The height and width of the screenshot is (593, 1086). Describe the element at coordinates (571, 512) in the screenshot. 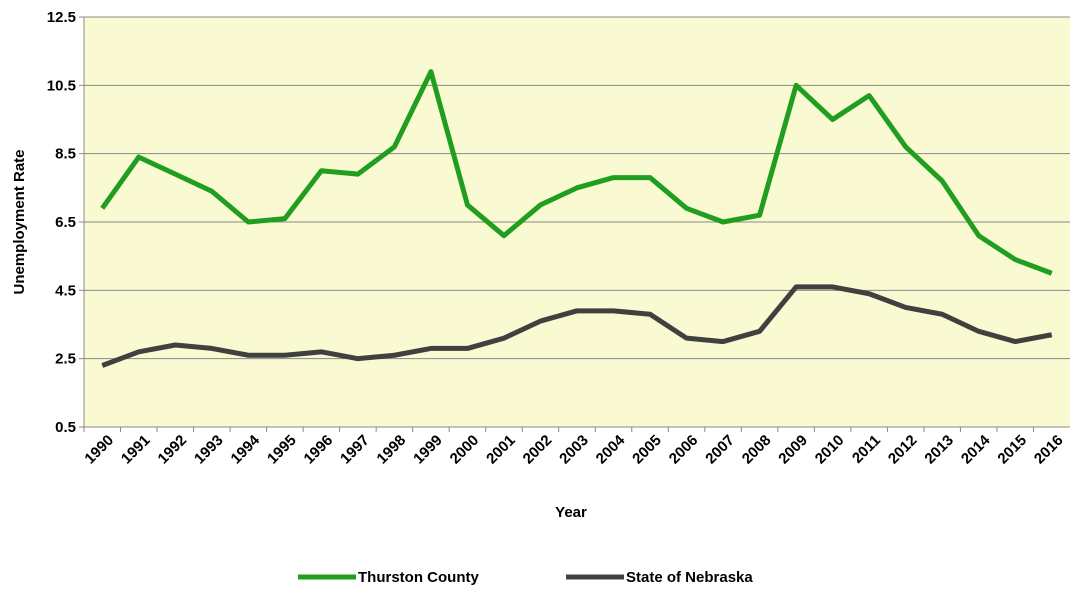

I see `x-axis-label: Year` at that location.